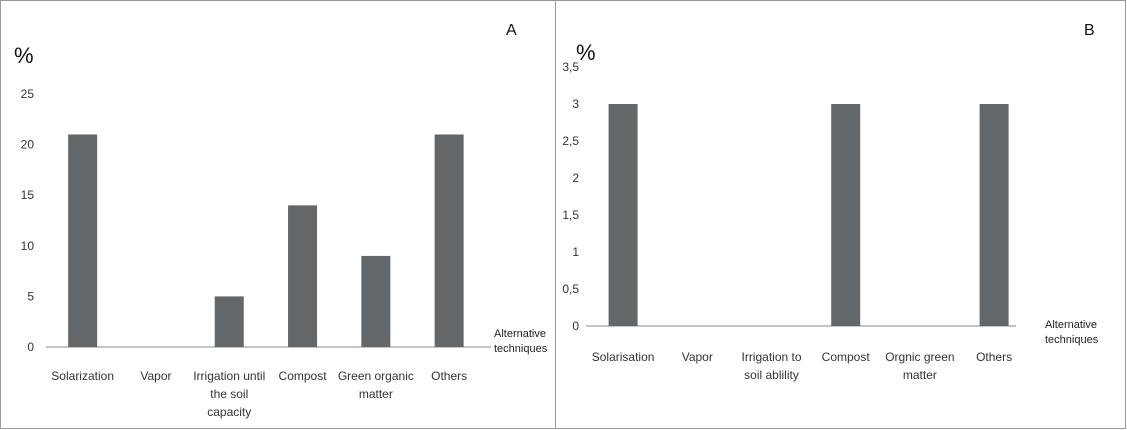 Image resolution: width=1127 pixels, height=430 pixels. What do you see at coordinates (229, 394) in the screenshot?
I see `chart-a-category-label: the soil` at bounding box center [229, 394].